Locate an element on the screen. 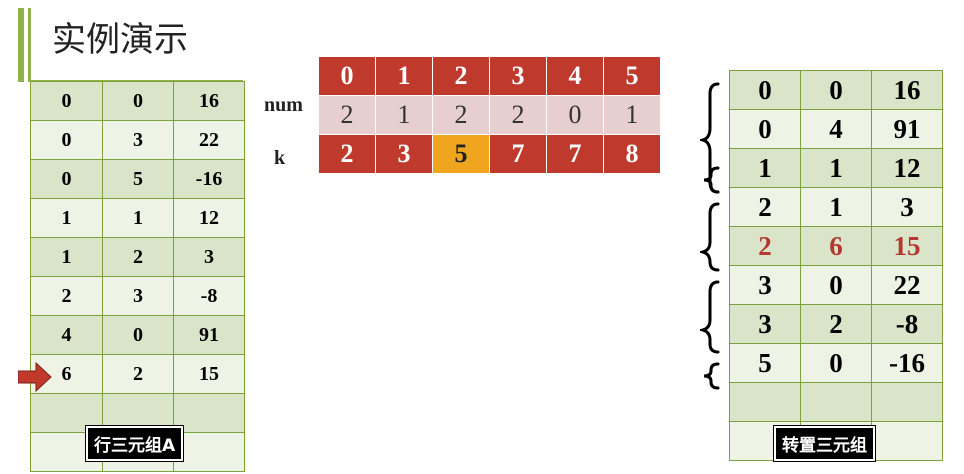 This screenshot has height=474, width=964. triple-a-row: 0 5 -16 is located at coordinates (137, 179).